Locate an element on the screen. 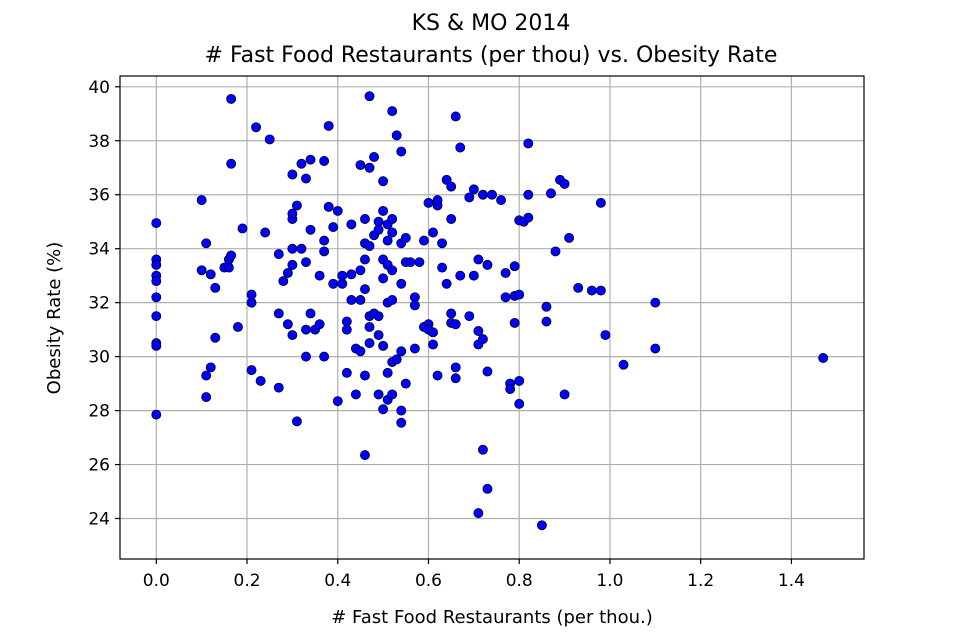  x-tick-label: 1.2 is located at coordinates (700, 581).